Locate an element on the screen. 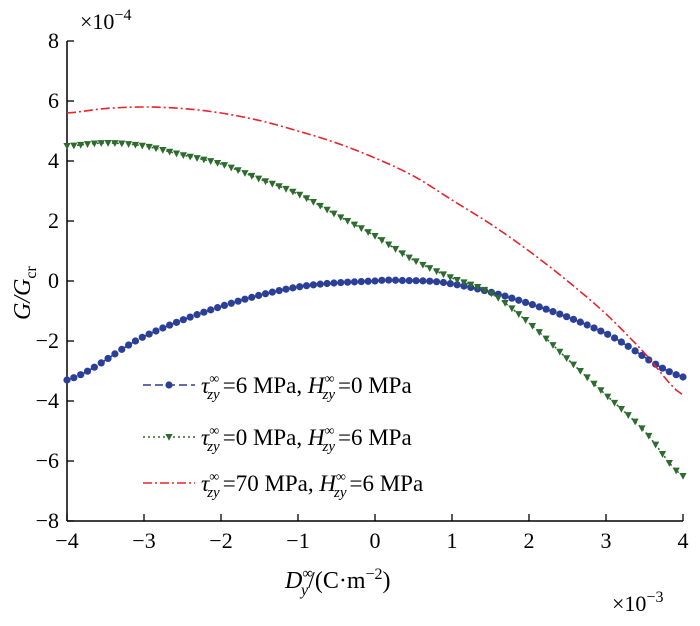 This screenshot has height=626, width=700. legend-label: τ∞ zy =70 MPa, H∞ zy =6 MPa is located at coordinates (312, 485).